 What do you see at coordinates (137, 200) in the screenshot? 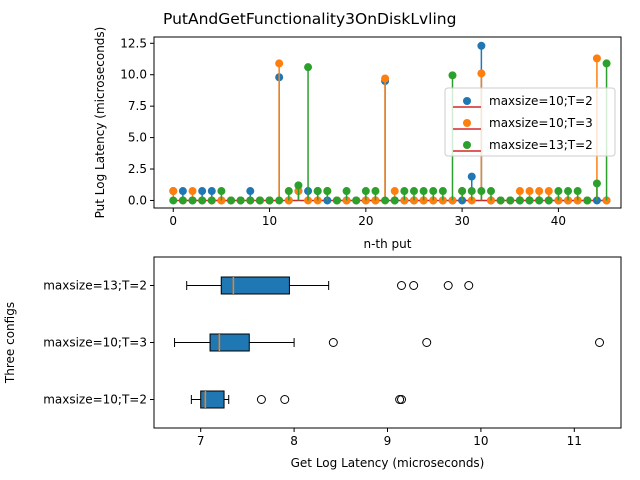
I see `y-tick-label: 0.0` at bounding box center [137, 200].